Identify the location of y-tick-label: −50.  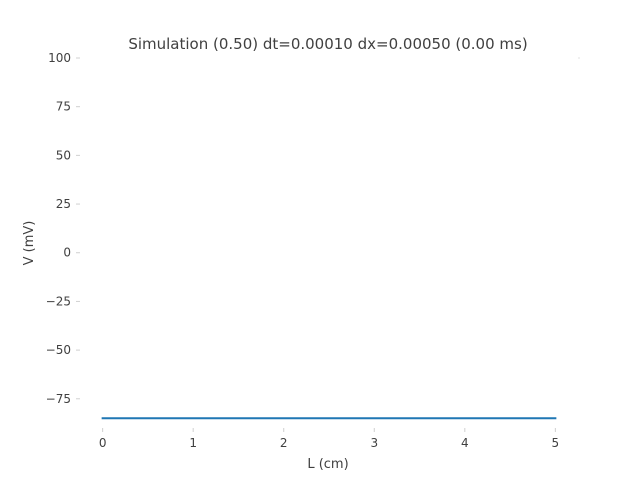
(58, 350).